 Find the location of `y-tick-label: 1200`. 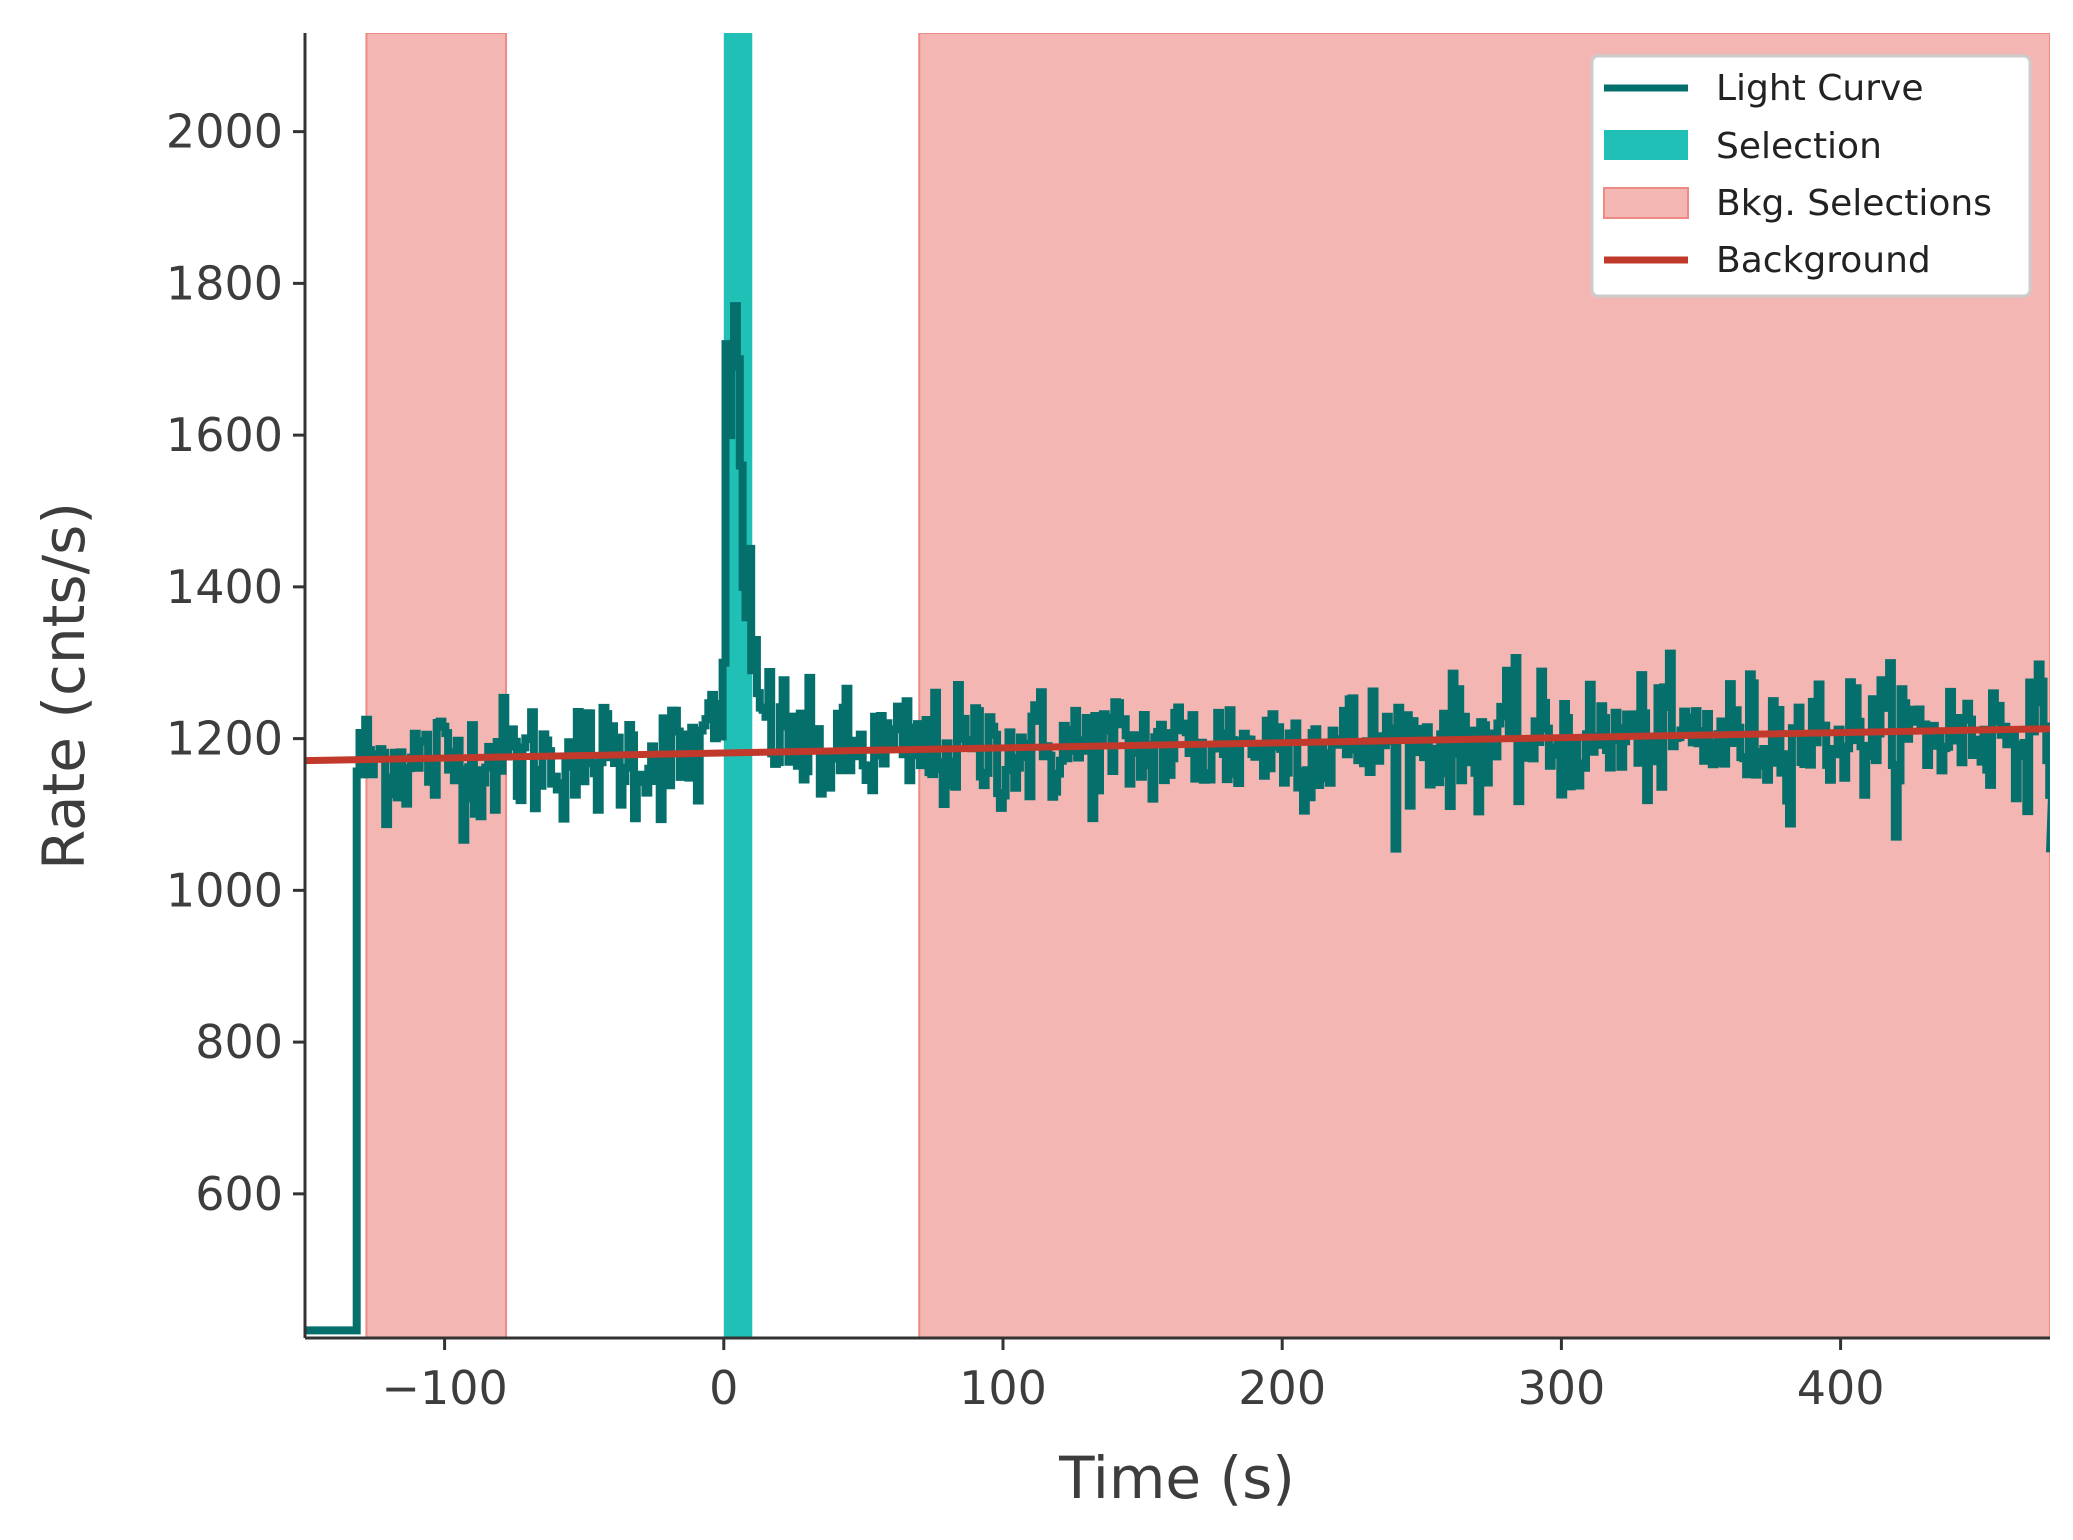

y-tick-label: 1200 is located at coordinates (224, 739).